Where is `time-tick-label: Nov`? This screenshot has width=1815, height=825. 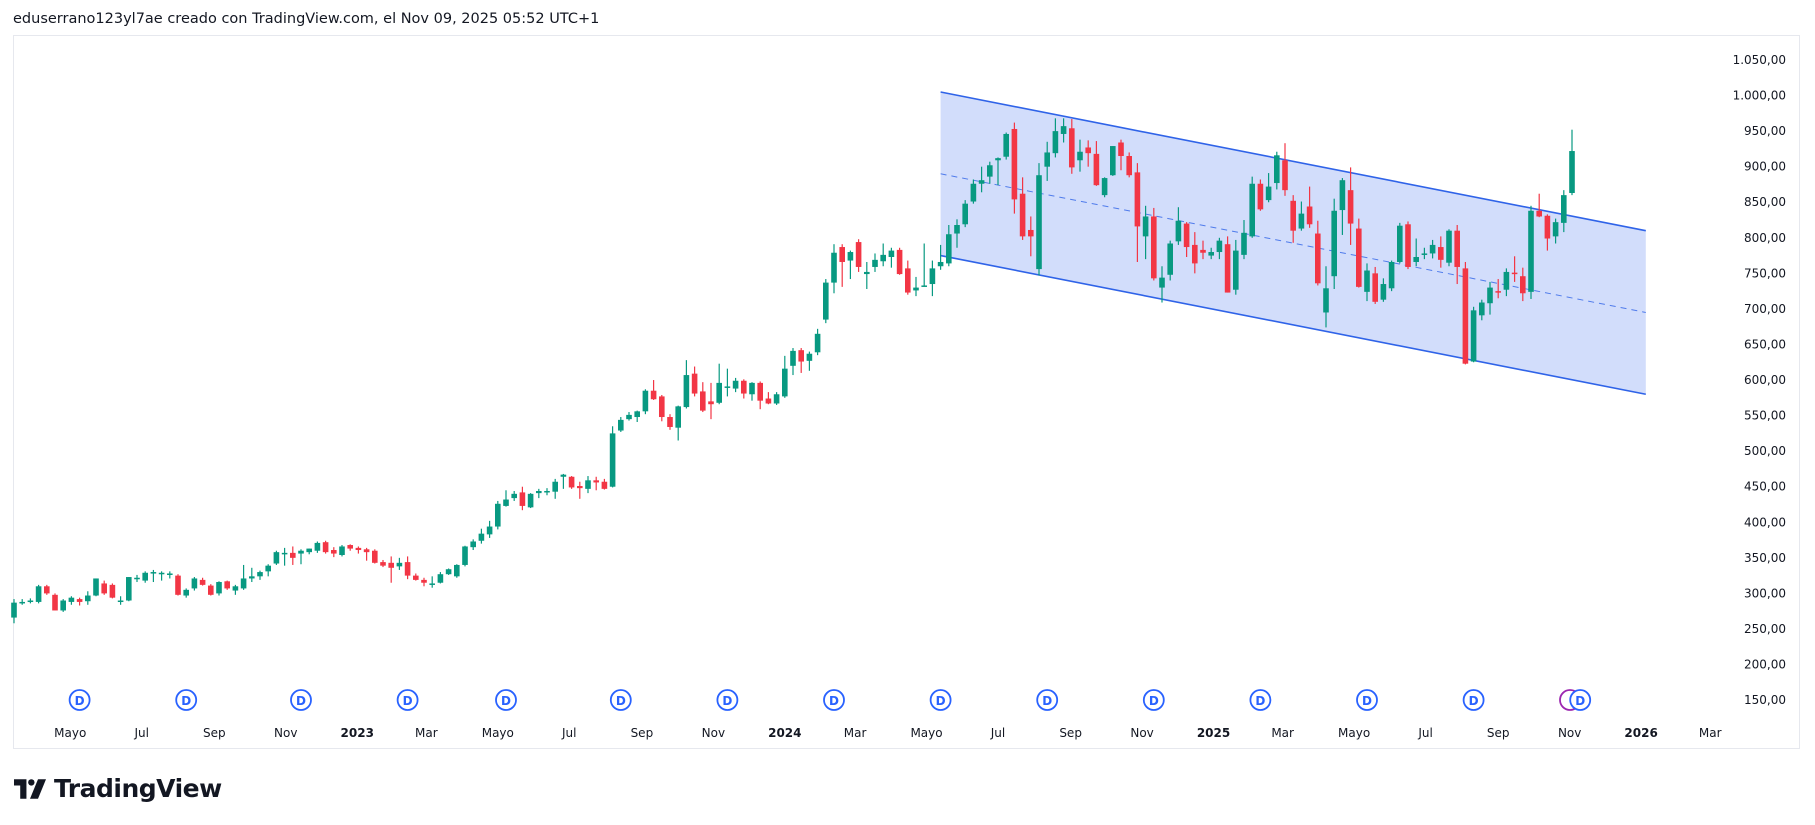
time-tick-label: Nov is located at coordinates (713, 733).